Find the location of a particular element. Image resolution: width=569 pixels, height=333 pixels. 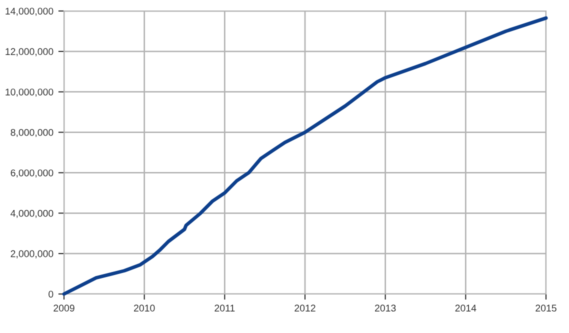

y-tick-label: 4,000,000 is located at coordinates (32, 214).